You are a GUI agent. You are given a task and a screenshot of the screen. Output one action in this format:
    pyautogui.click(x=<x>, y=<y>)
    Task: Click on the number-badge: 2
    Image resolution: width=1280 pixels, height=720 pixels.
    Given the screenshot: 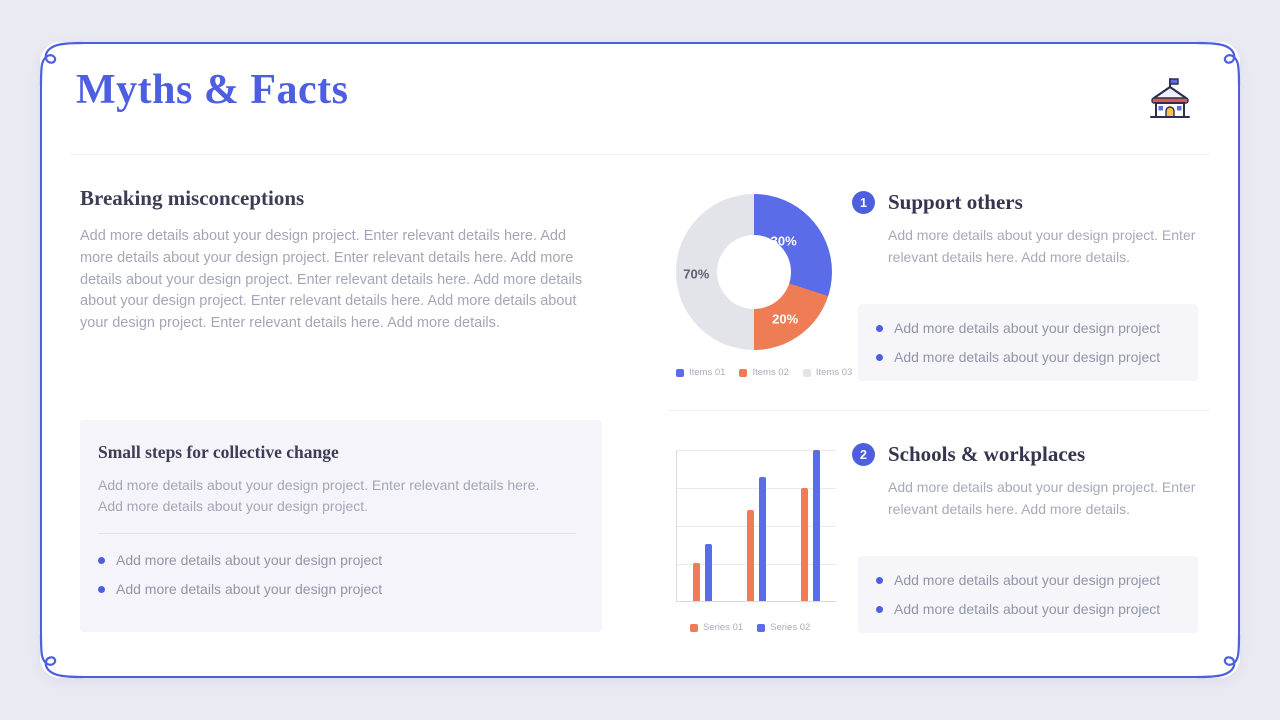 What is the action you would take?
    pyautogui.click(x=863, y=454)
    